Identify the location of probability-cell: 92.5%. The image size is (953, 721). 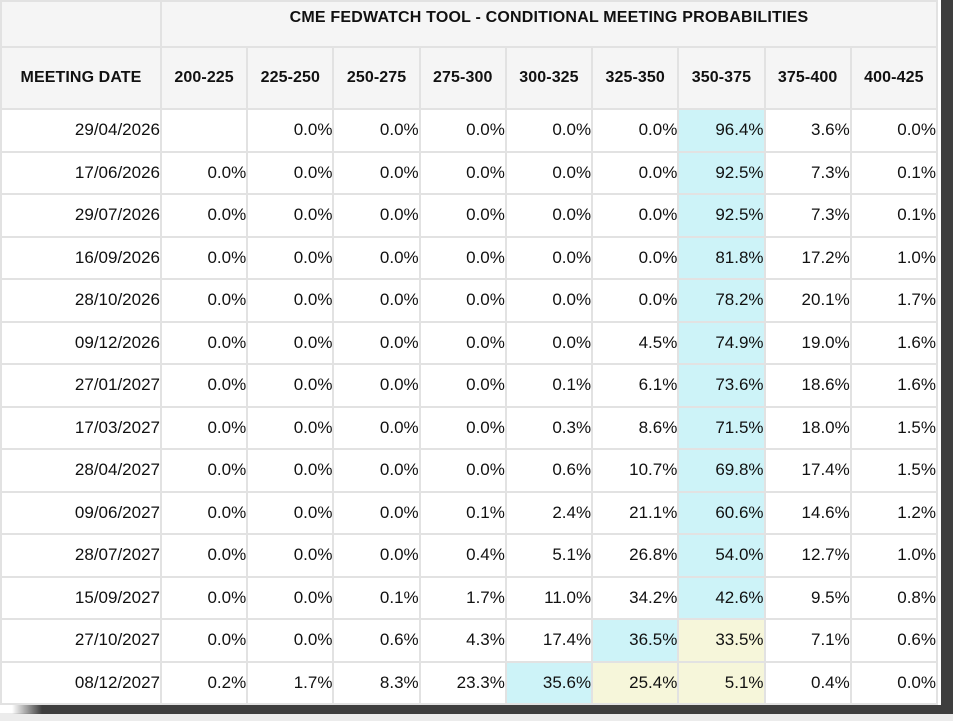
(721, 215).